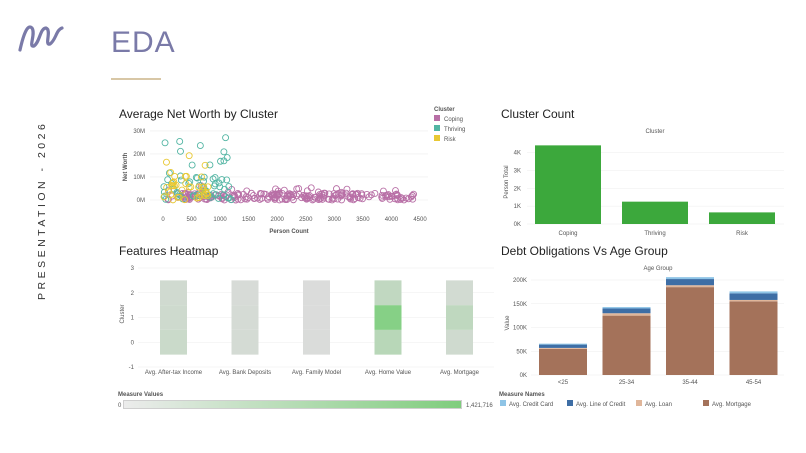 This screenshot has width=806, height=453. Describe the element at coordinates (522, 395) in the screenshot. I see `debt-legend-title: Measure Names` at that location.